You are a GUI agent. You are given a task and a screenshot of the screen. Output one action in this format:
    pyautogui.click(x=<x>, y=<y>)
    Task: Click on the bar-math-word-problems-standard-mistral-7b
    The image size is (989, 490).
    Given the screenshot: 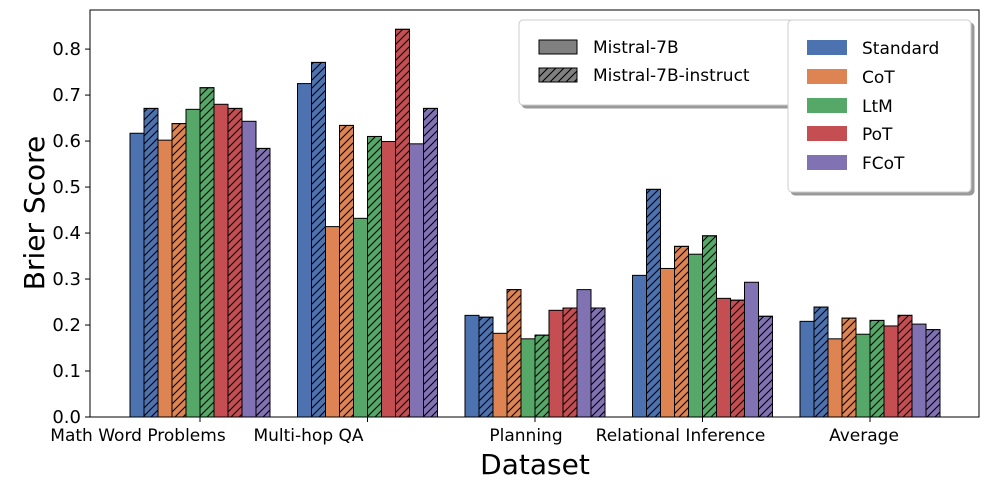 What is the action you would take?
    pyautogui.click(x=137, y=275)
    